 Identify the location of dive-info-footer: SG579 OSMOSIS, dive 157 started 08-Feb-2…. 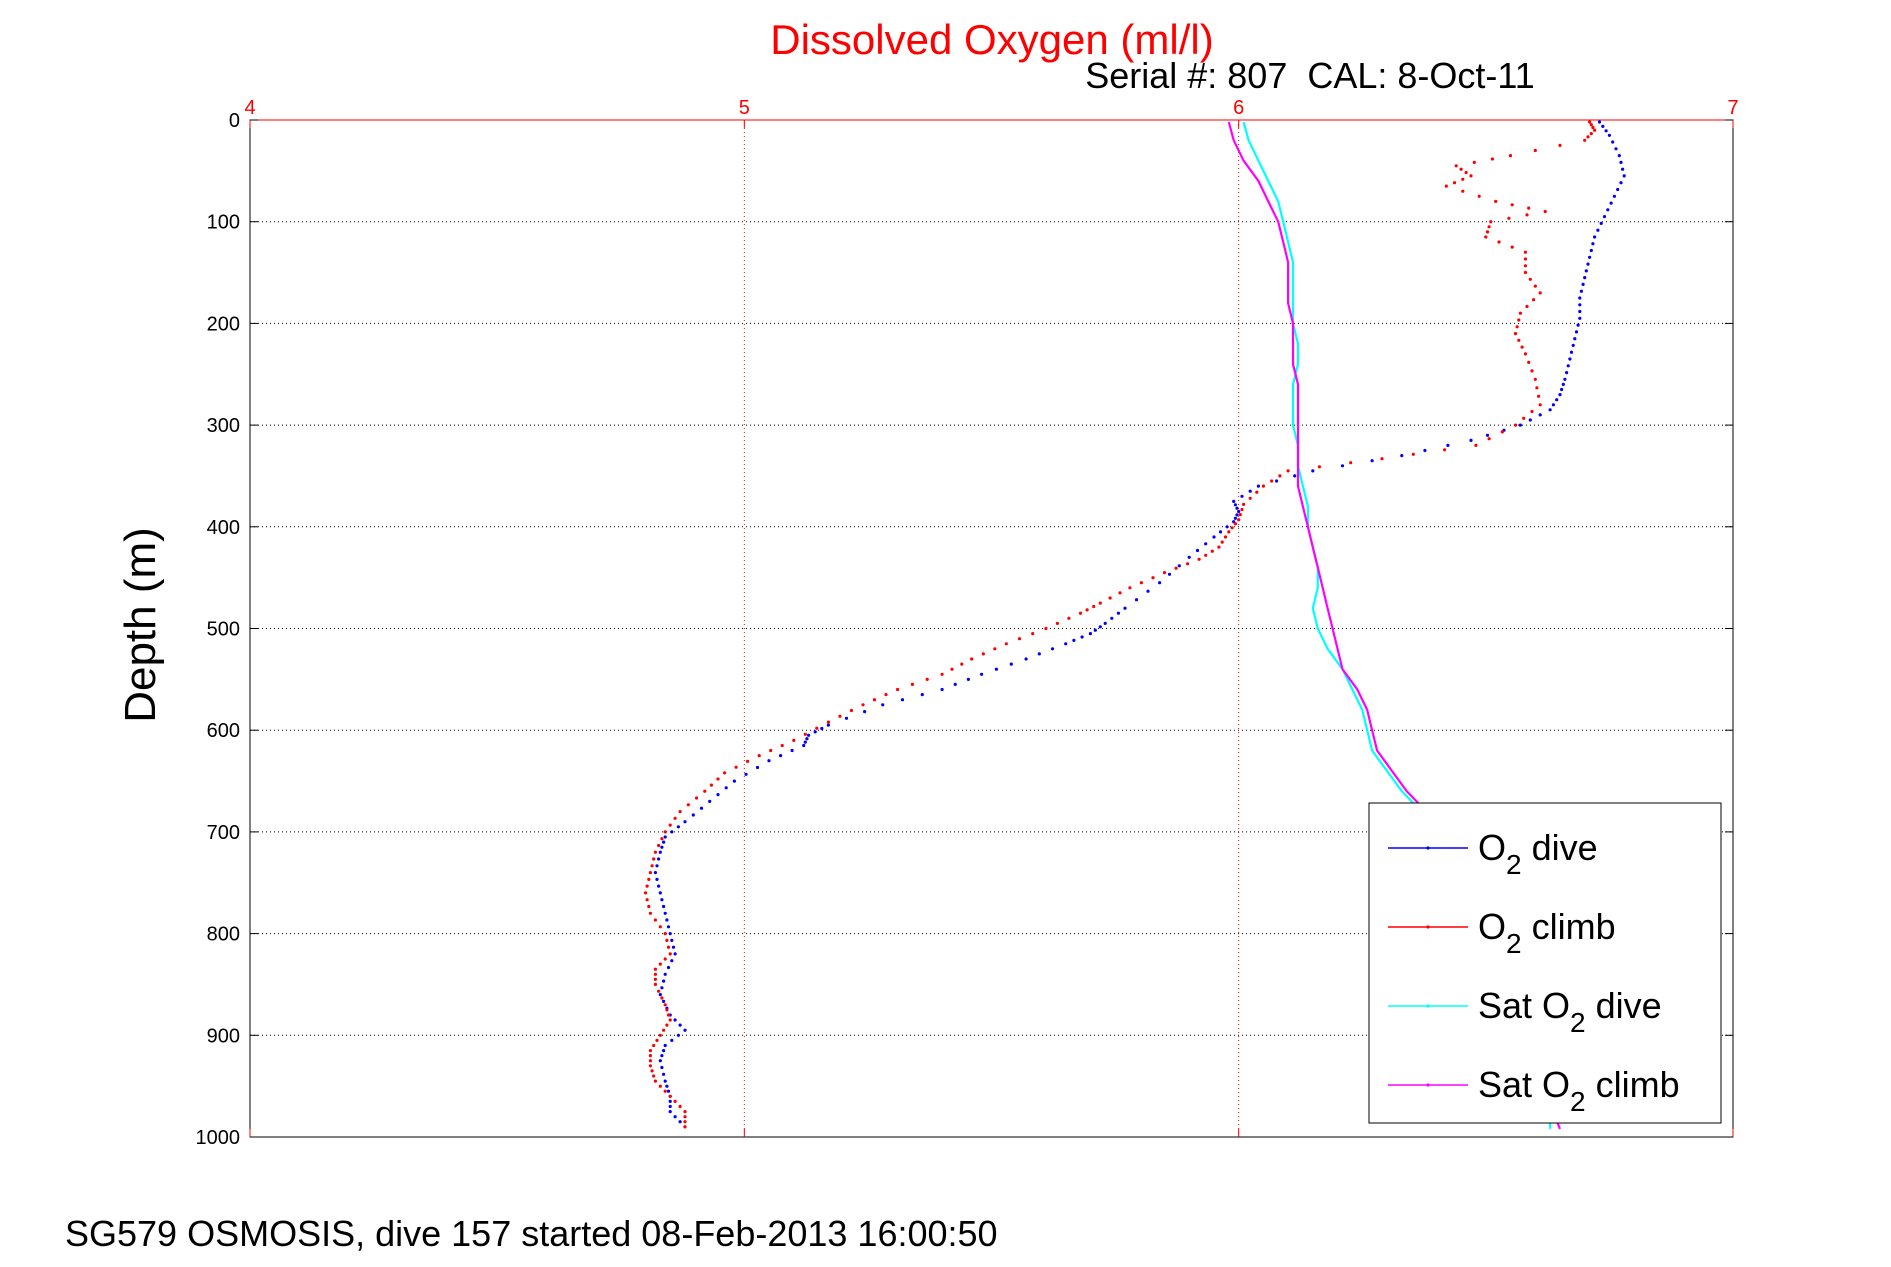
(531, 1233).